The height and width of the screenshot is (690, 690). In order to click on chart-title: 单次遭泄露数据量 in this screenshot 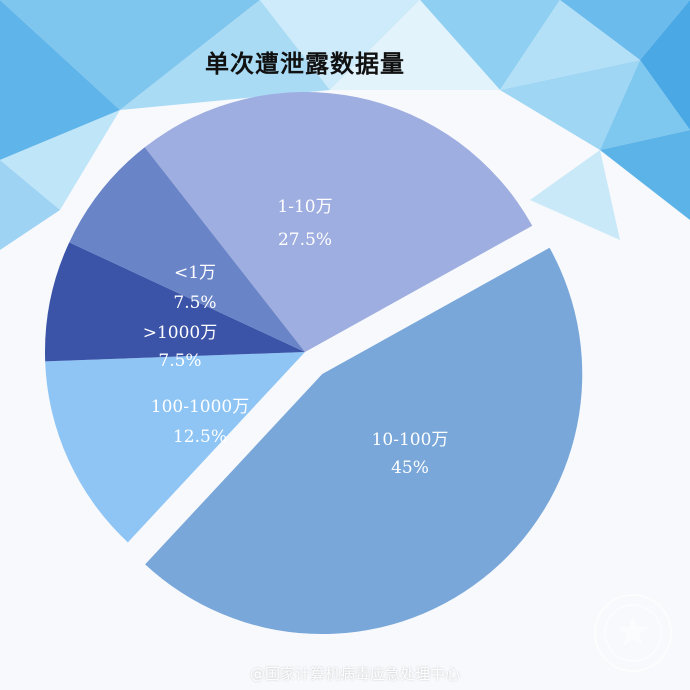, I will do `click(305, 64)`.